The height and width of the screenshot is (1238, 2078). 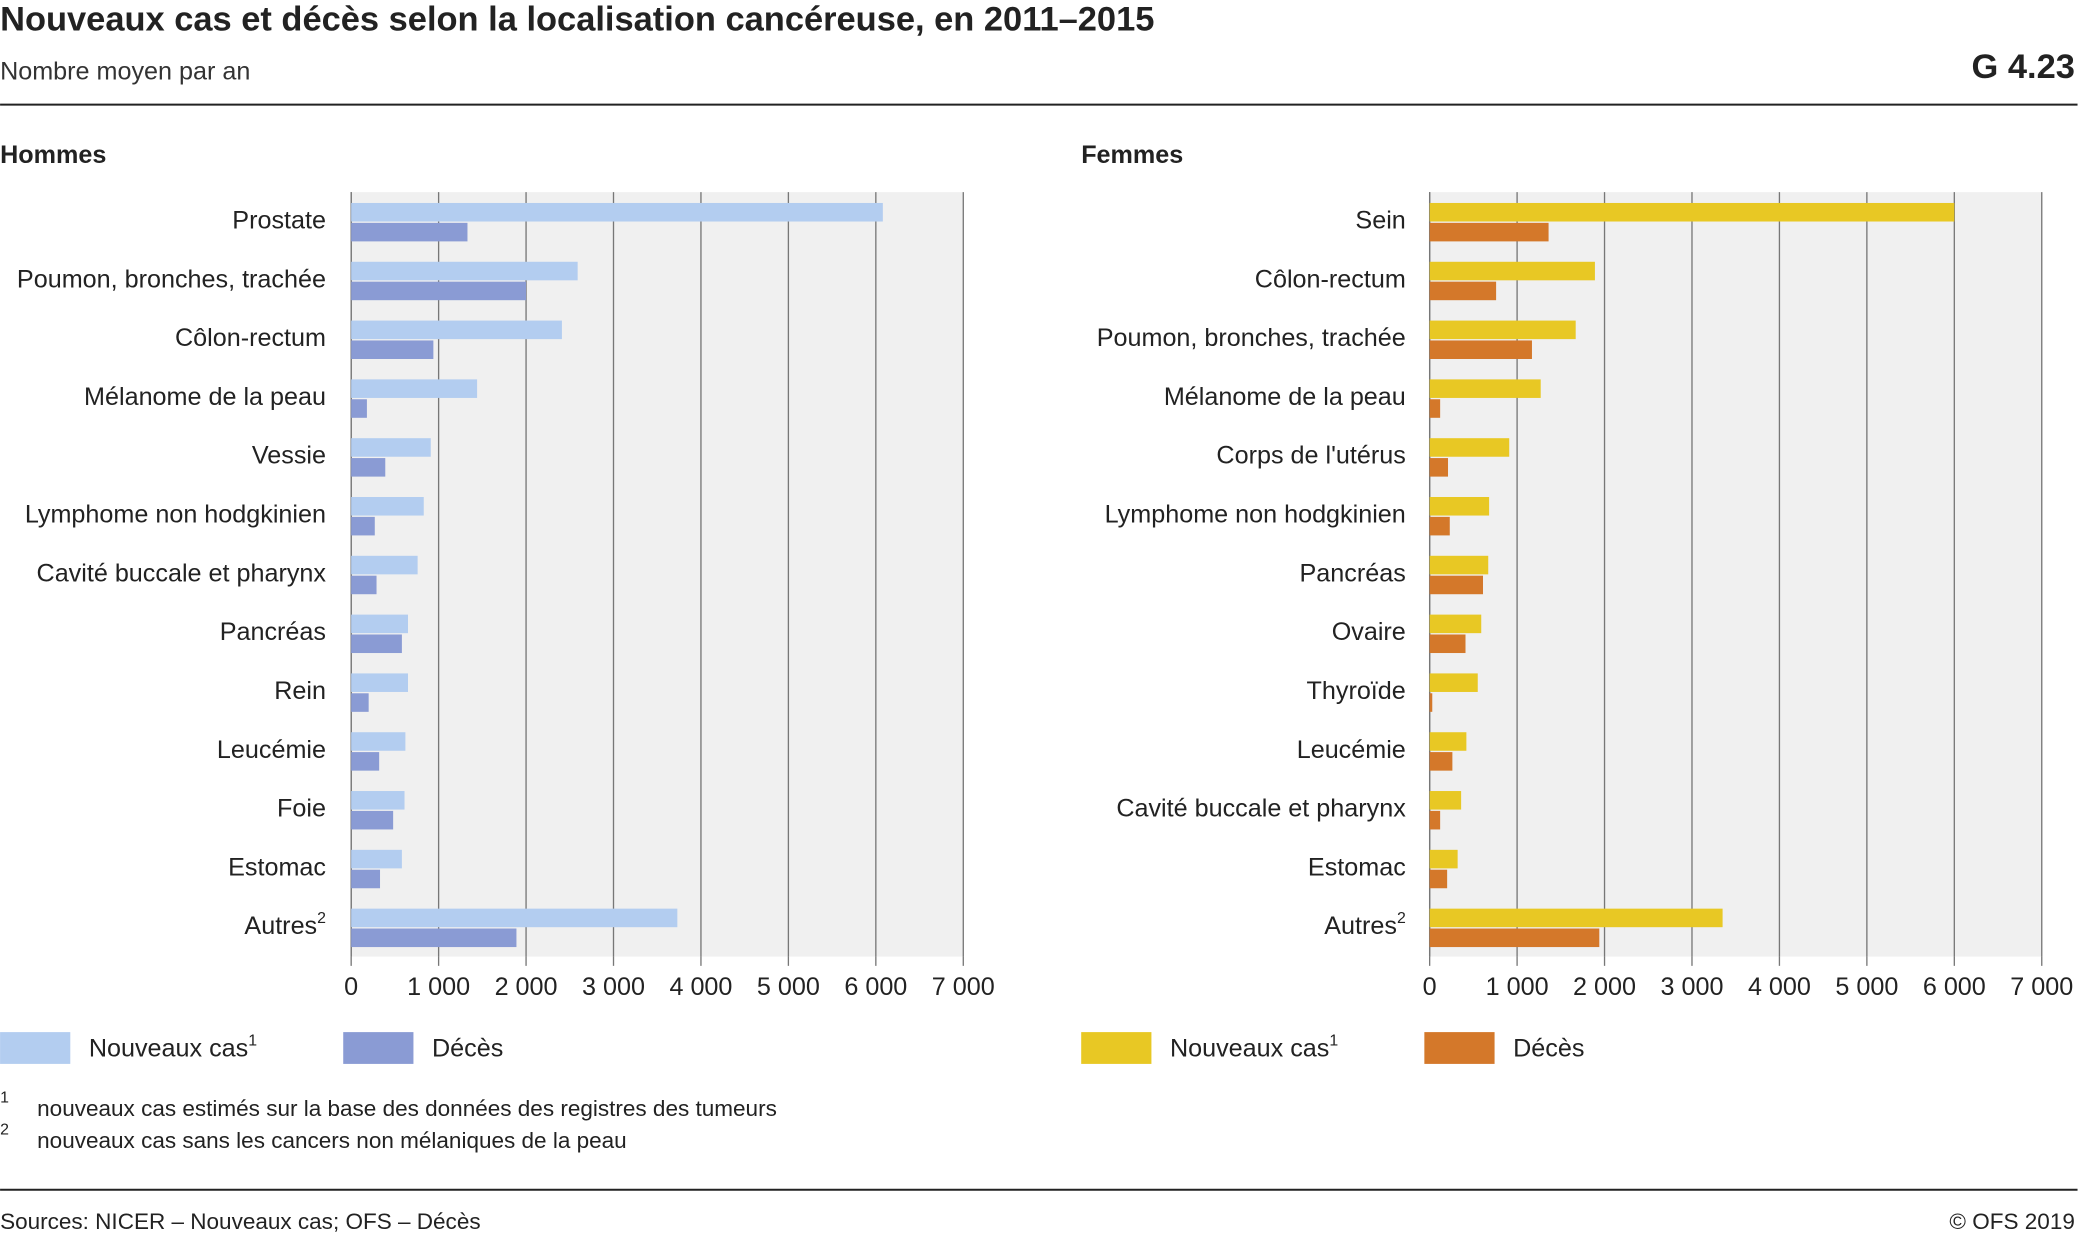 I want to click on y-tick-label: Rein, so click(x=300, y=691).